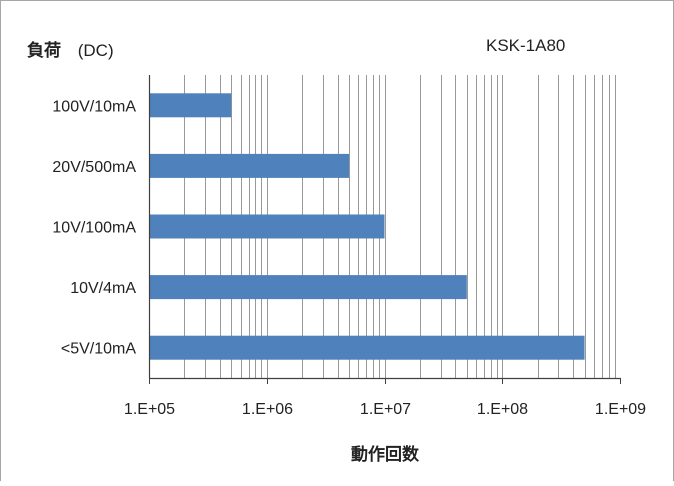  I want to click on y-tick-label: 20V/500mA, so click(94, 167).